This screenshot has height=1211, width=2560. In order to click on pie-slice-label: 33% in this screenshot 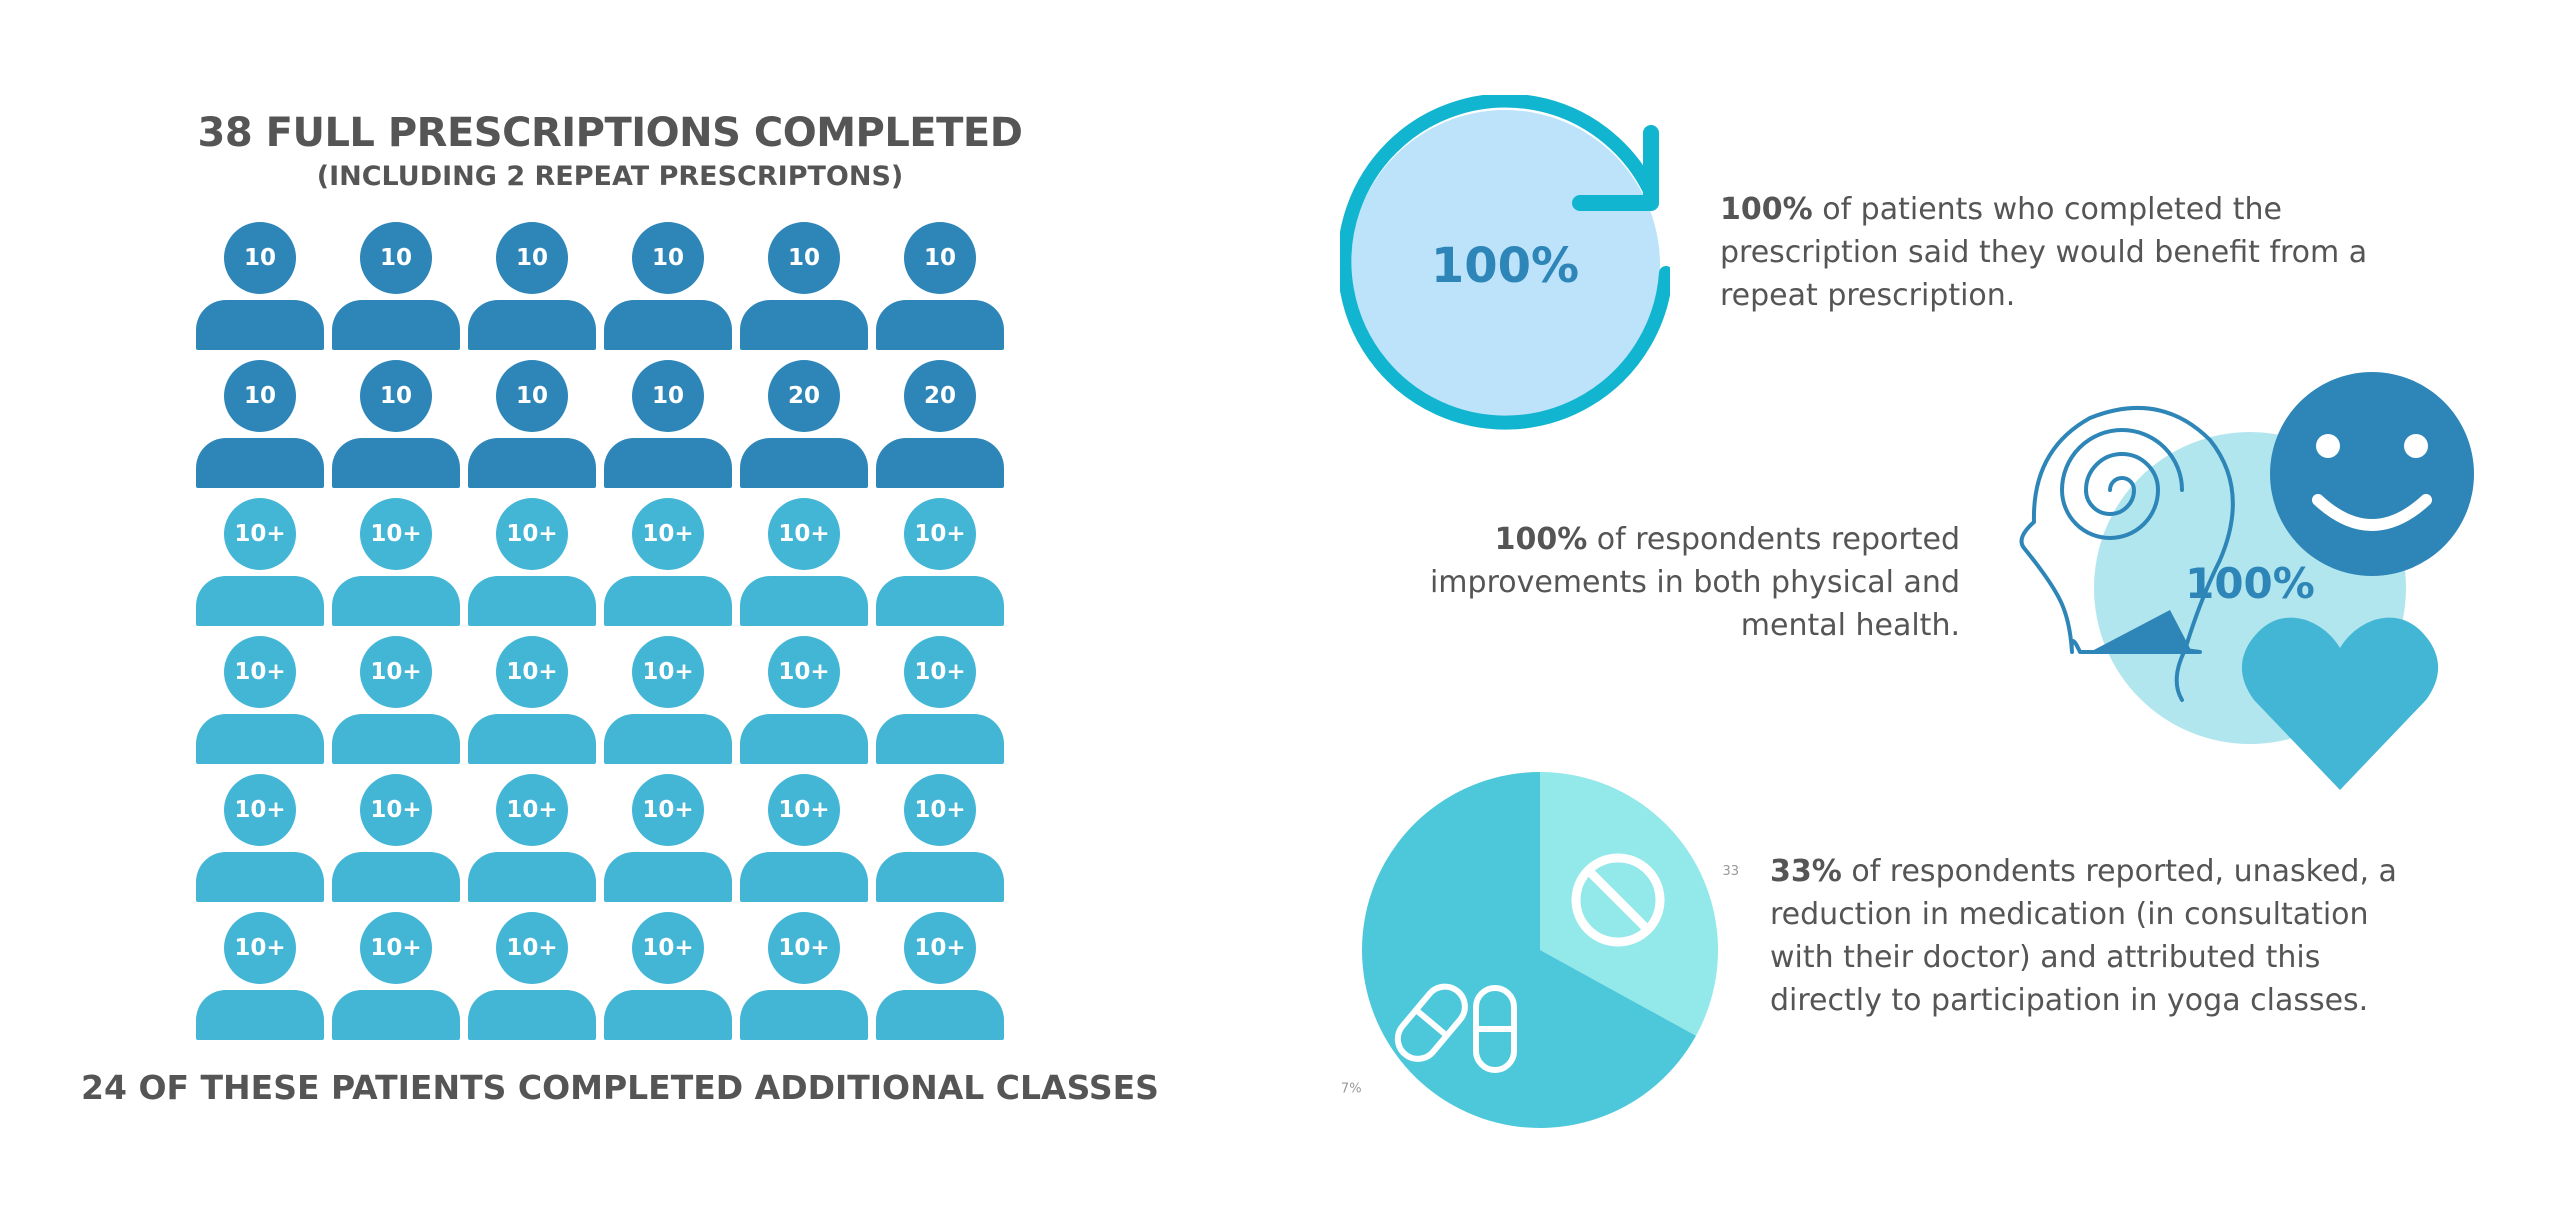, I will do `click(1731, 871)`.